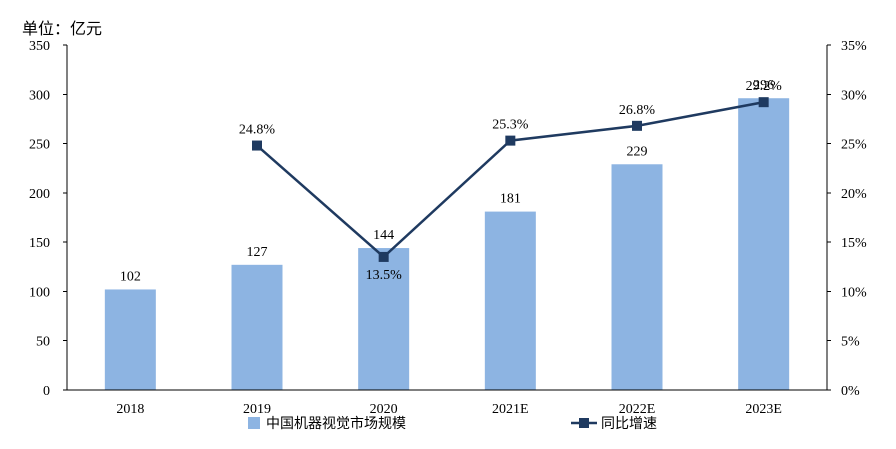 Image resolution: width=896 pixels, height=449 pixels. Describe the element at coordinates (854, 46) in the screenshot. I see `right-tick-label: 35%` at that location.